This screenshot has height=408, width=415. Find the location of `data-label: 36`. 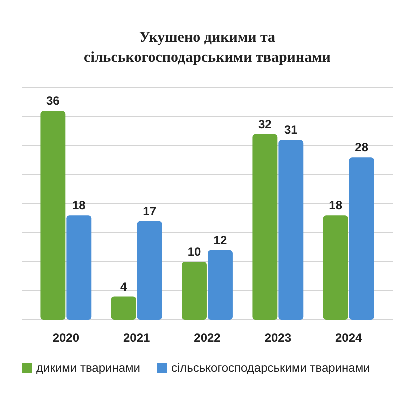

data-label: 36 is located at coordinates (53, 101).